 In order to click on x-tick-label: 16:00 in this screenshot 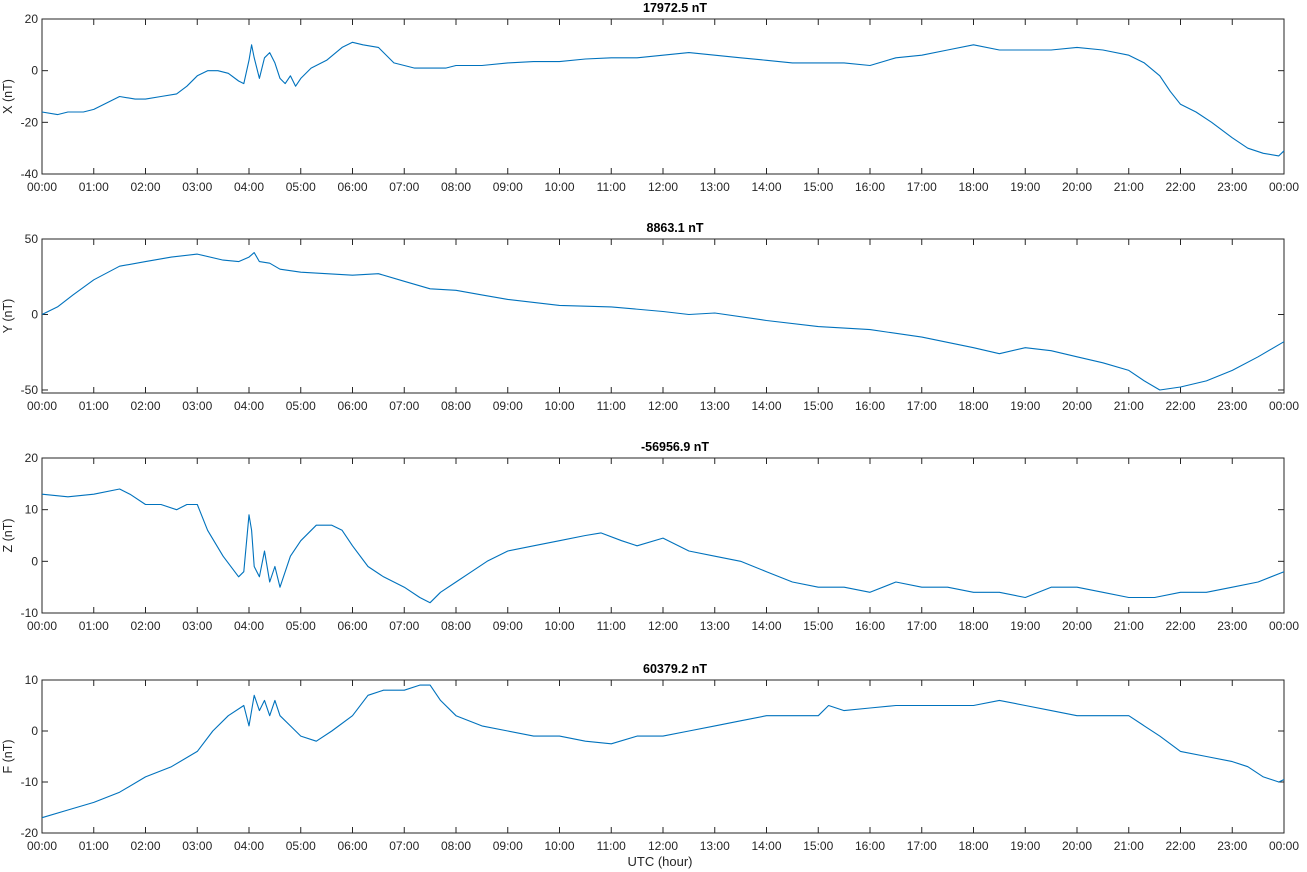, I will do `click(870, 626)`.